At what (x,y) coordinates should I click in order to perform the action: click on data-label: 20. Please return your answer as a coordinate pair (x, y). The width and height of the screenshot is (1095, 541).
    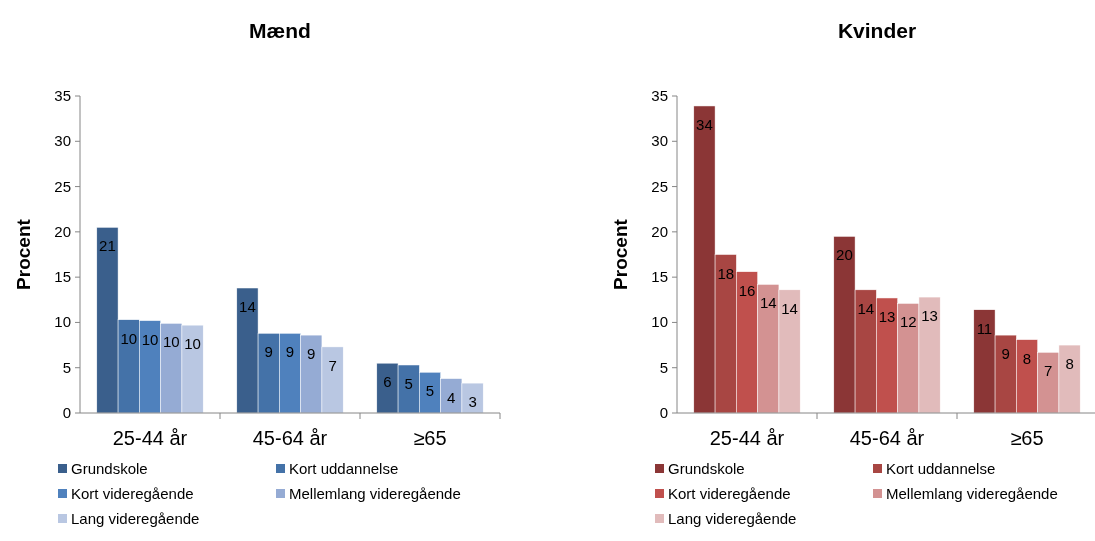
    Looking at the image, I should click on (844, 255).